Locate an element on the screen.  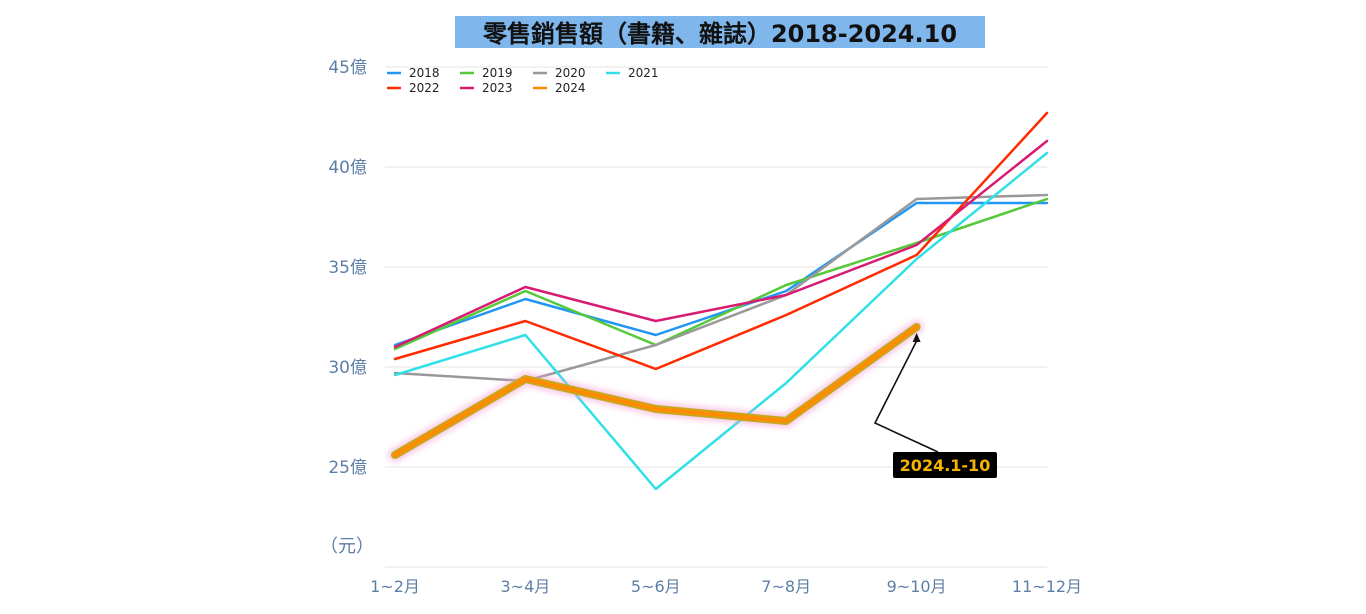
y-tick-label-30: 30億 is located at coordinates (347, 368).